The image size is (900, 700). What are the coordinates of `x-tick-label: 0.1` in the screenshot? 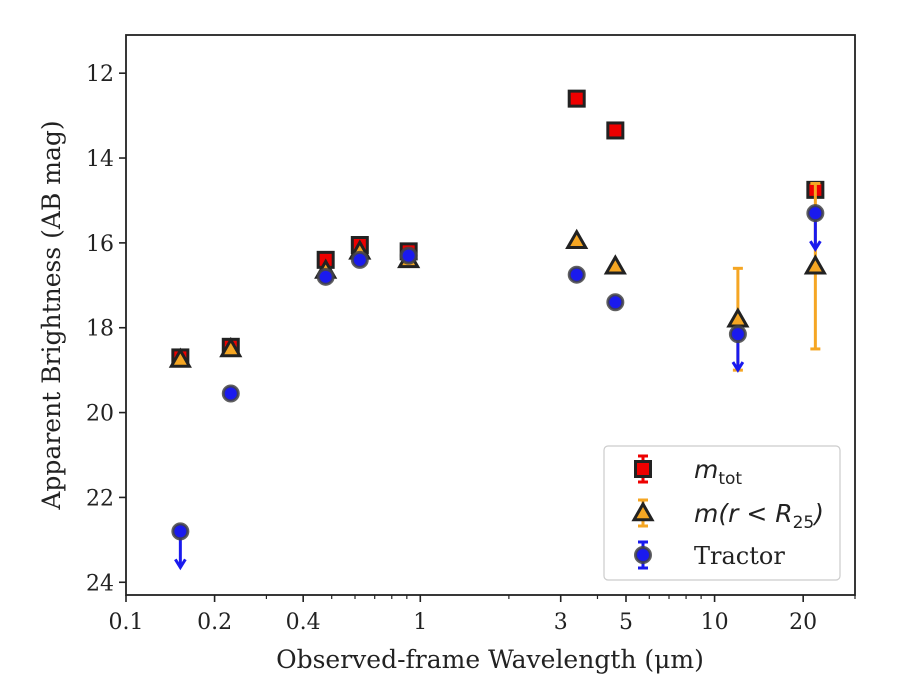 It's located at (126, 622).